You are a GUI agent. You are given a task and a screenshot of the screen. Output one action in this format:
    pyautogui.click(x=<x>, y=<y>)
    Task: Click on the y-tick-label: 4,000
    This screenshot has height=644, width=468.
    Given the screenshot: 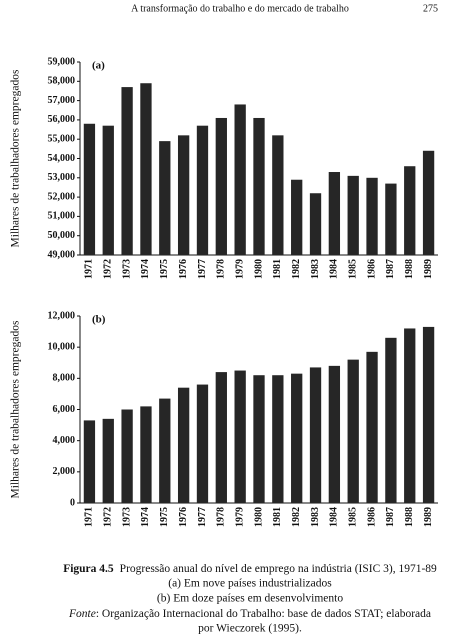 What is the action you would take?
    pyautogui.click(x=64, y=440)
    